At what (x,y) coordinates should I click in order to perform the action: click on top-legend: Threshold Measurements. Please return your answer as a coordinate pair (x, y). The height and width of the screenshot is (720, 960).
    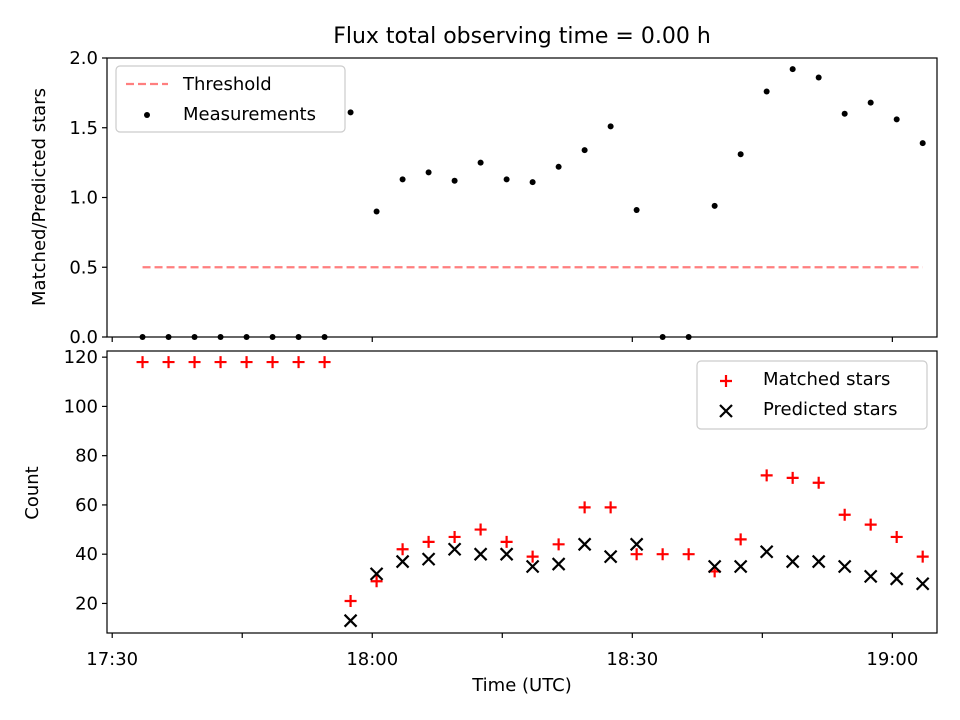
    Looking at the image, I should click on (230, 99).